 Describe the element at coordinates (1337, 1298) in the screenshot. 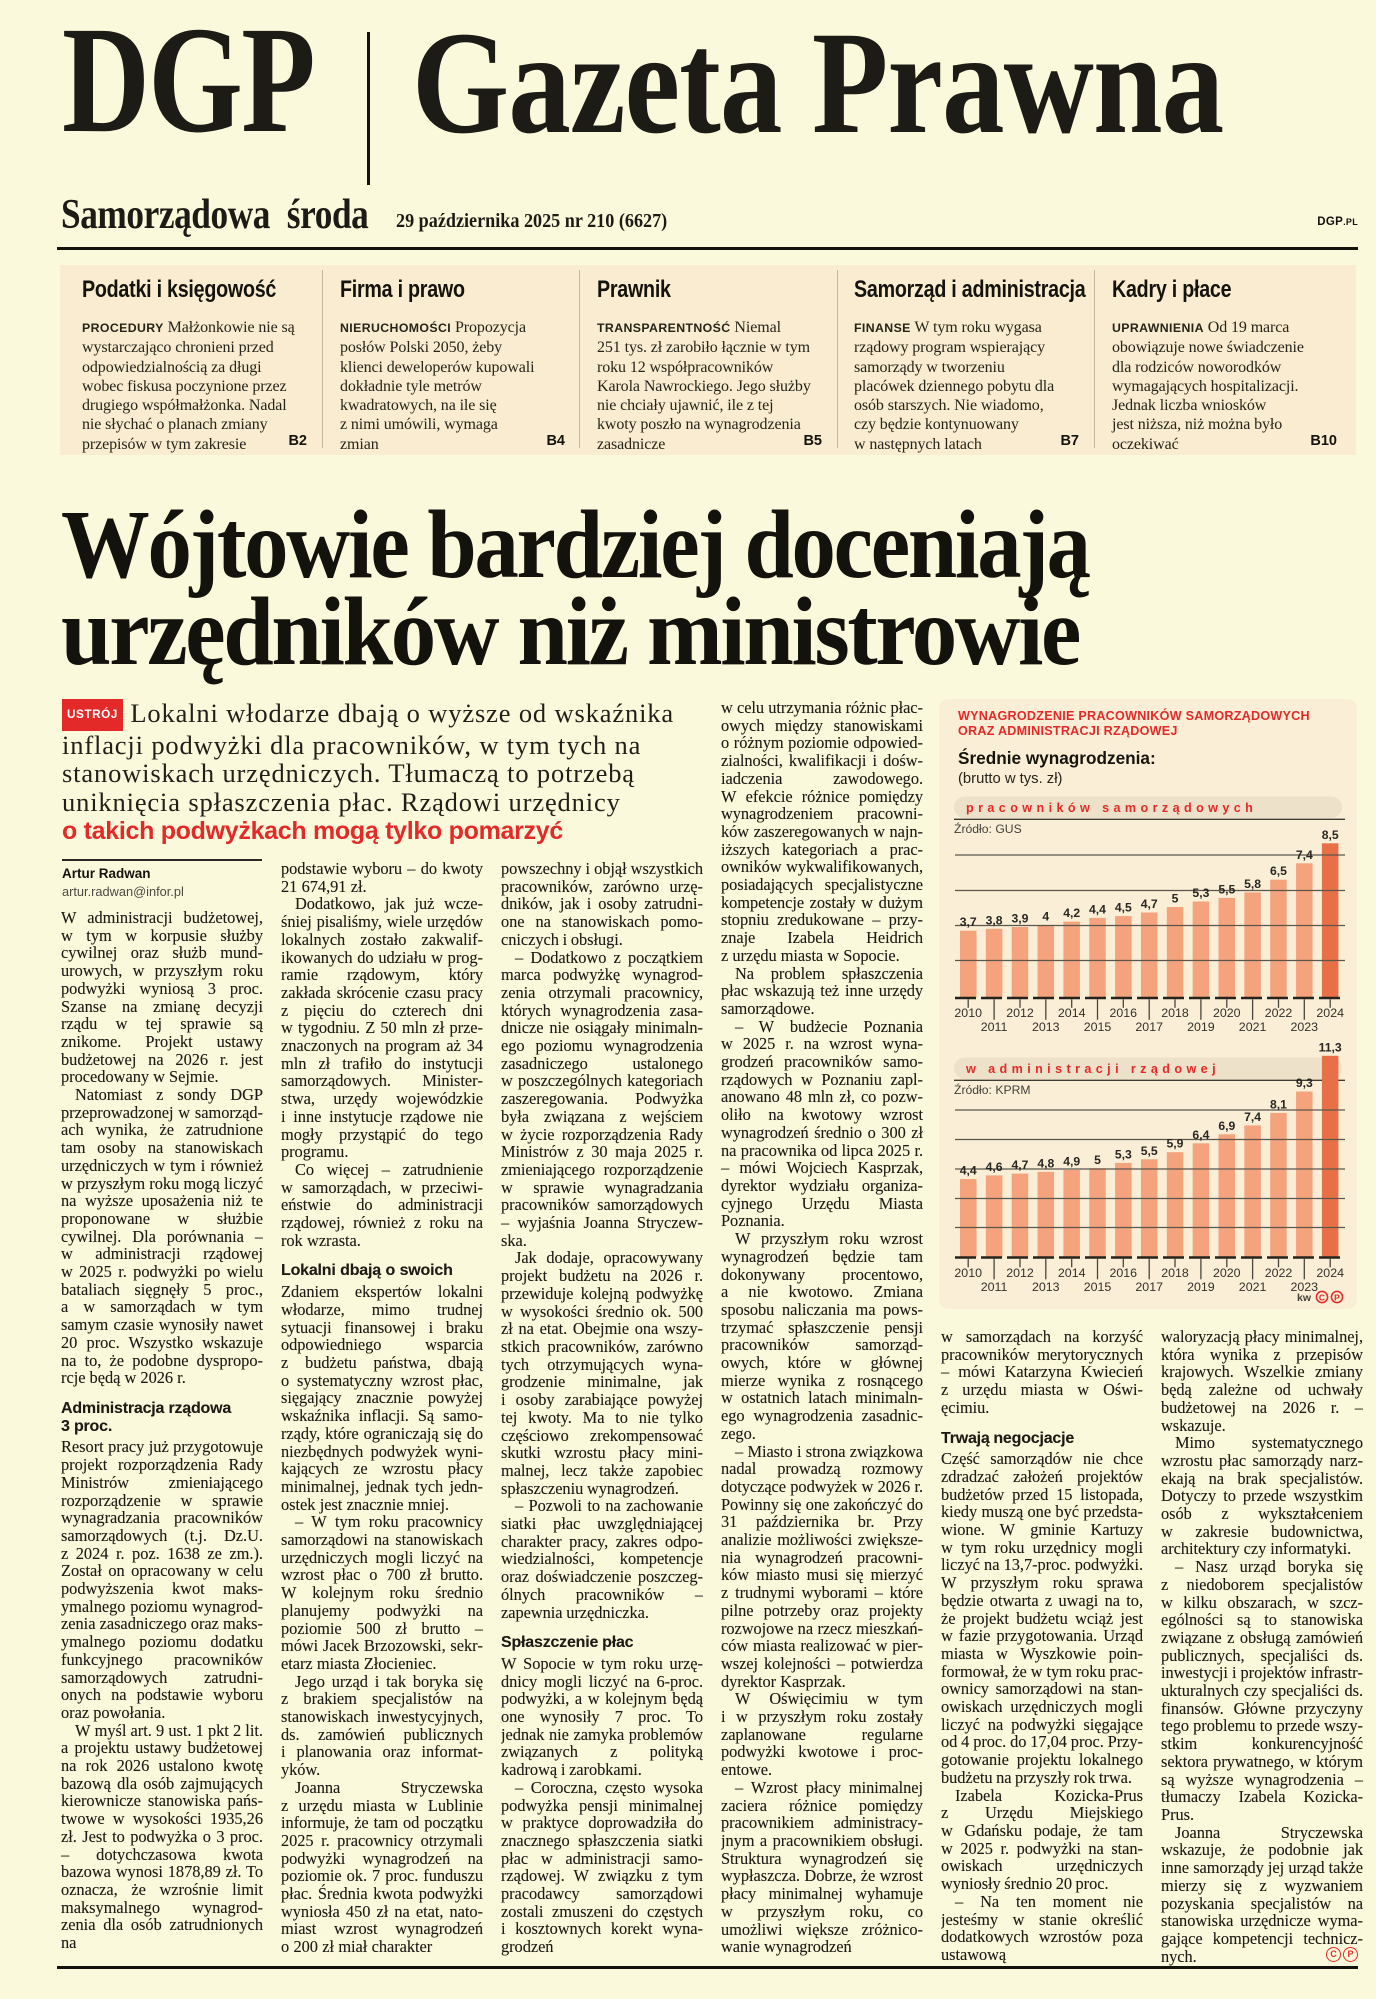

I see `svg-text: P` at that location.